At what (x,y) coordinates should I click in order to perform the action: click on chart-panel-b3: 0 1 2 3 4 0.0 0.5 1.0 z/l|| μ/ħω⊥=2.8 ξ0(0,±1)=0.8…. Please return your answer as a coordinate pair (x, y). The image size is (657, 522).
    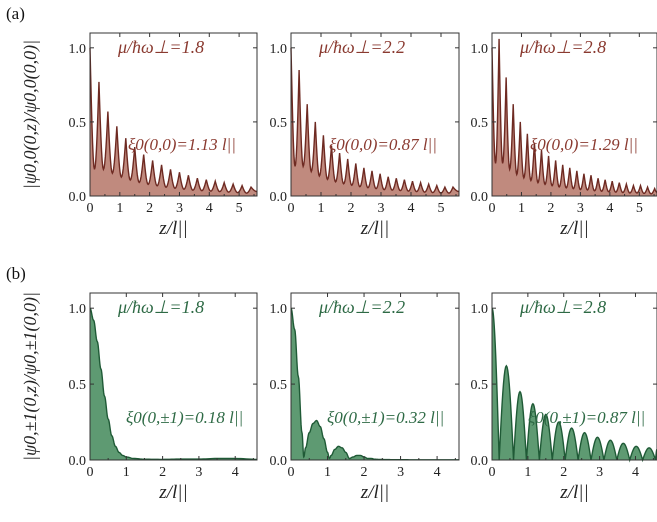
    Looking at the image, I should click on (564, 397).